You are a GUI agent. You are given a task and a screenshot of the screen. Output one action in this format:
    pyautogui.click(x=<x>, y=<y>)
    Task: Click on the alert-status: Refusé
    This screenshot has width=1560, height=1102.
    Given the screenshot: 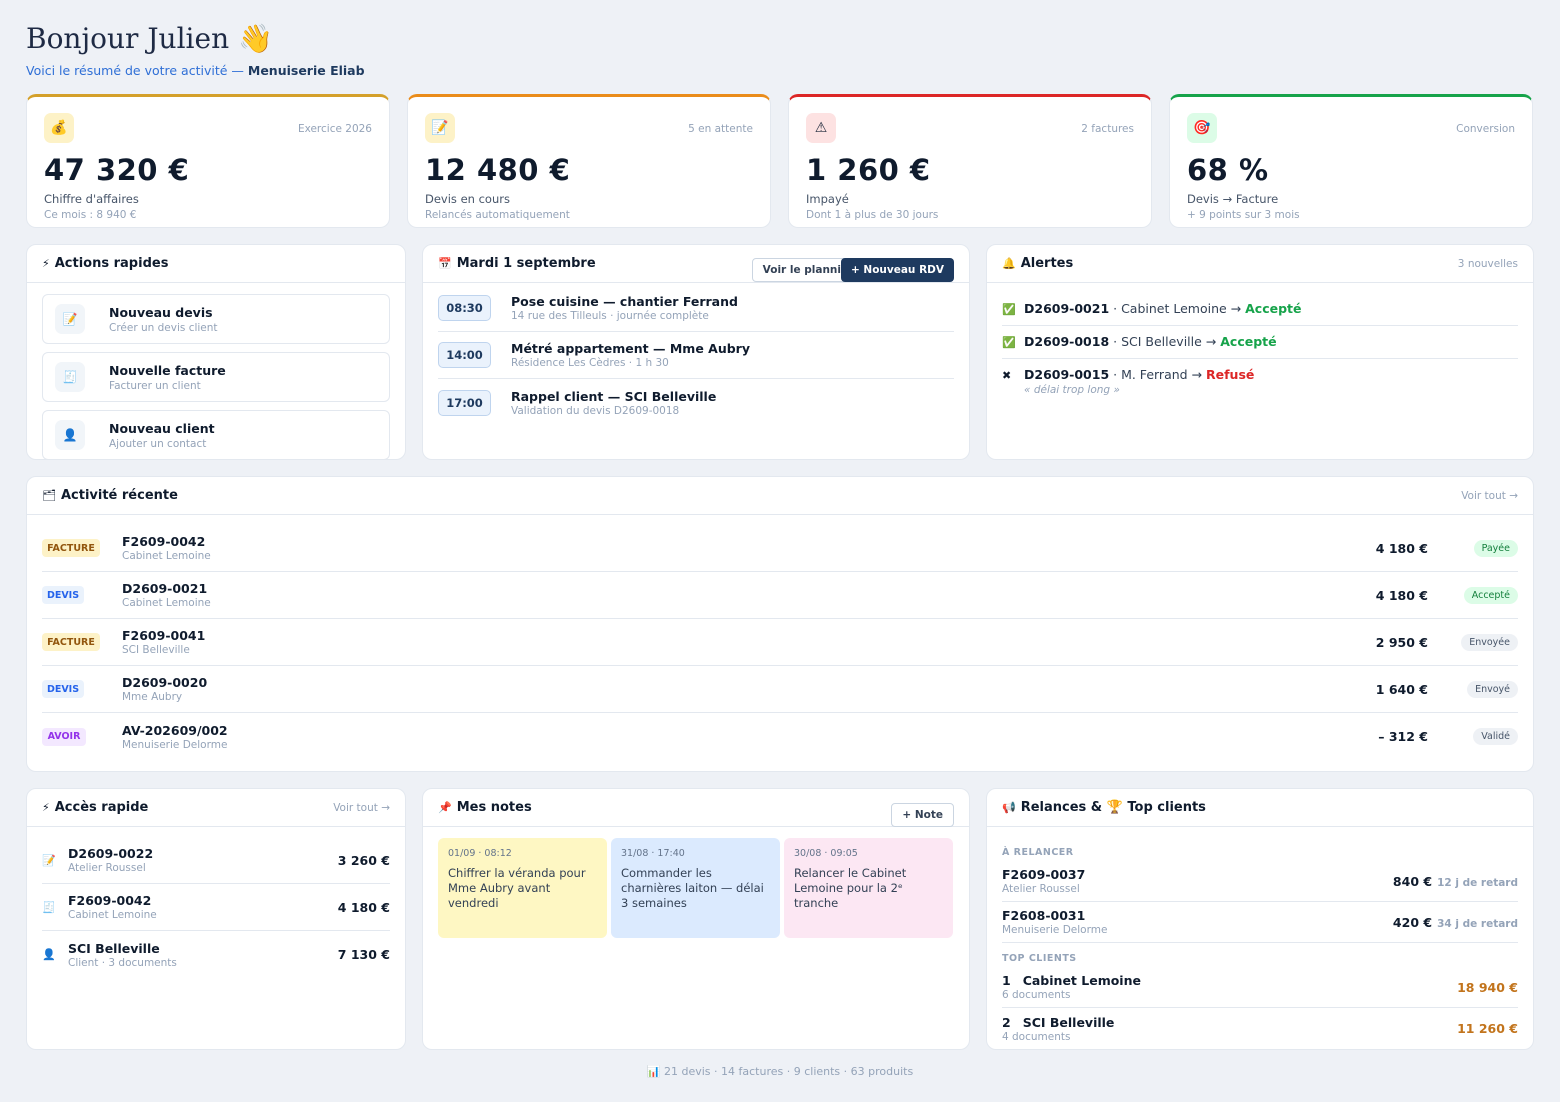 What is the action you would take?
    pyautogui.click(x=1230, y=374)
    